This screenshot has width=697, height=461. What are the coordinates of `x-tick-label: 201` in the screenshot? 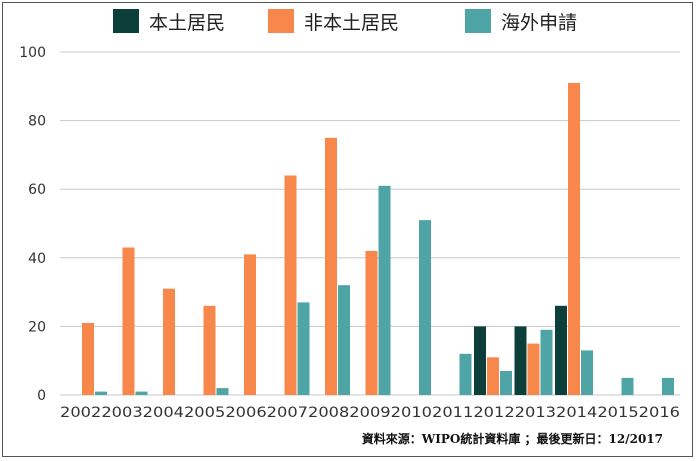 It's located at (406, 413).